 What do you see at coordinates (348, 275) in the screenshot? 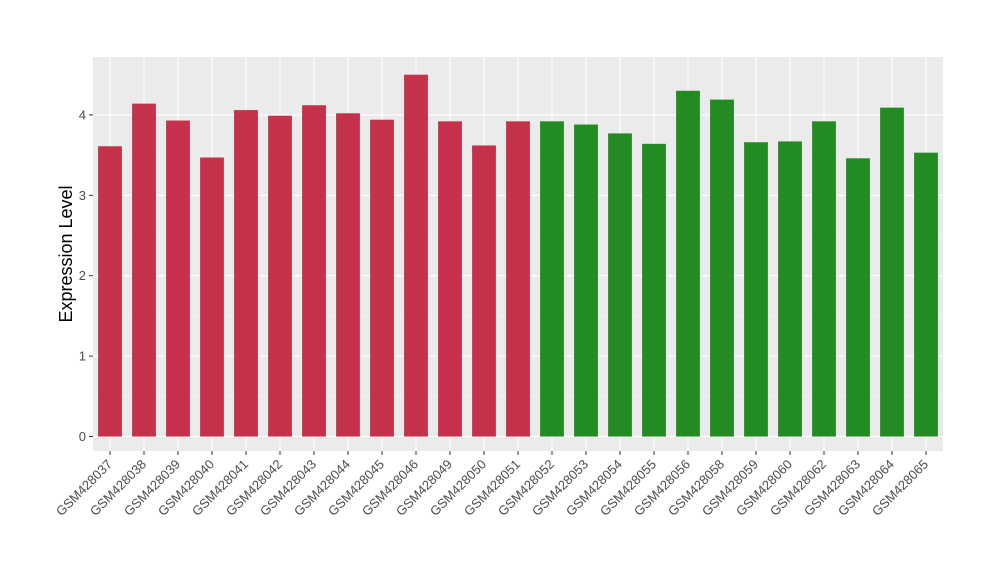
I see `bar-GSM428044` at bounding box center [348, 275].